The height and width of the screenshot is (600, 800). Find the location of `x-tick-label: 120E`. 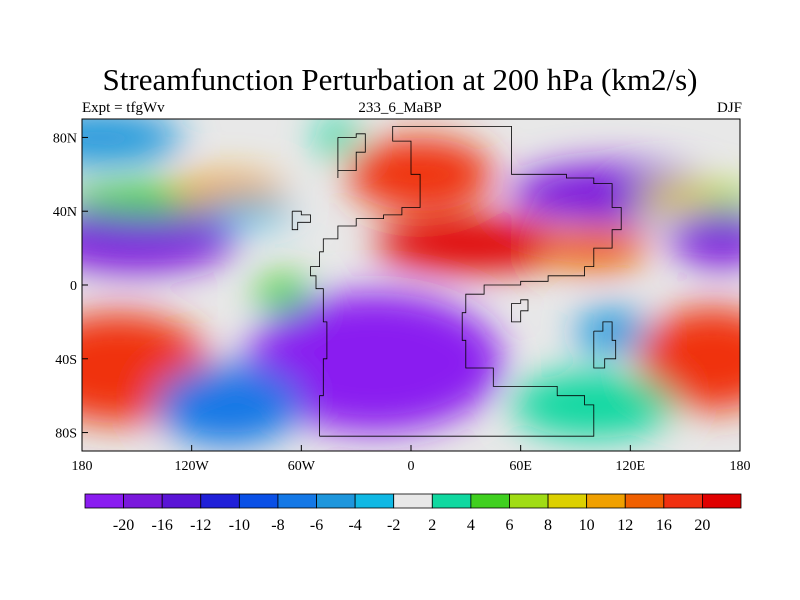

x-tick-label: 120E is located at coordinates (631, 466).